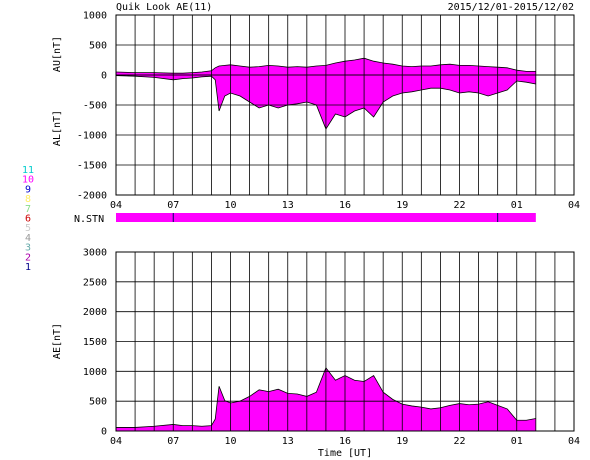 The image size is (590, 460). What do you see at coordinates (173, 441) in the screenshot?
I see `bottom-panel-xtick-label: 07` at bounding box center [173, 441].